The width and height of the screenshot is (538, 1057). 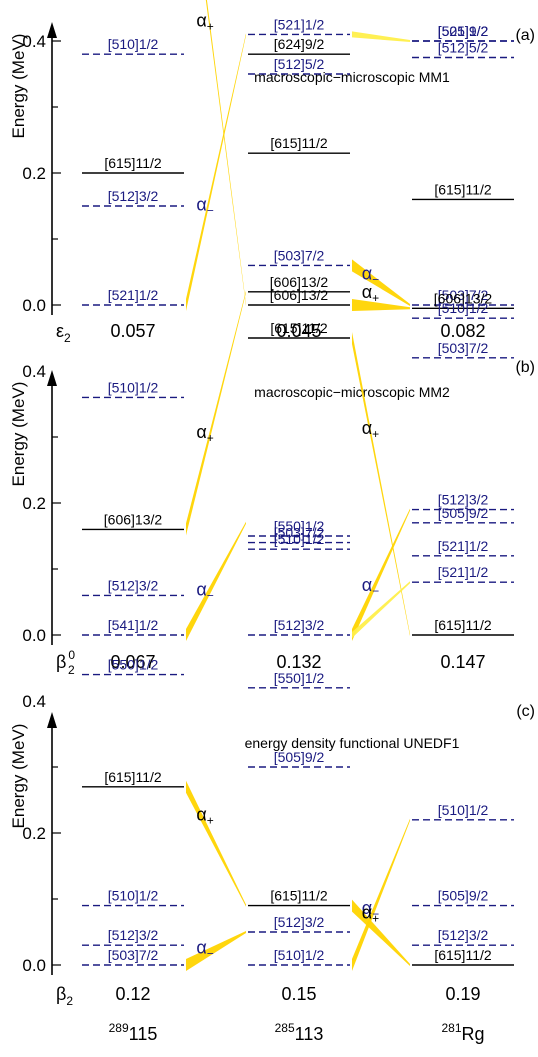 I want to click on method-label: energy density functional UNEDF1, so click(x=352, y=743).